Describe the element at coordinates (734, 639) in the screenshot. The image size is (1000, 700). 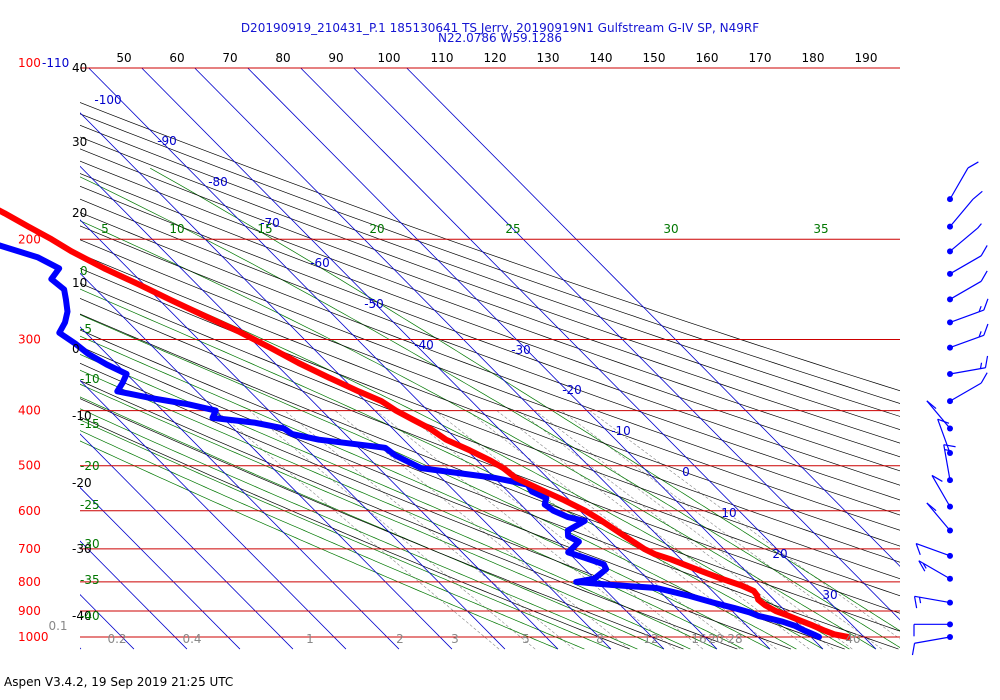
I see `mixing-ratio-label: 28` at that location.